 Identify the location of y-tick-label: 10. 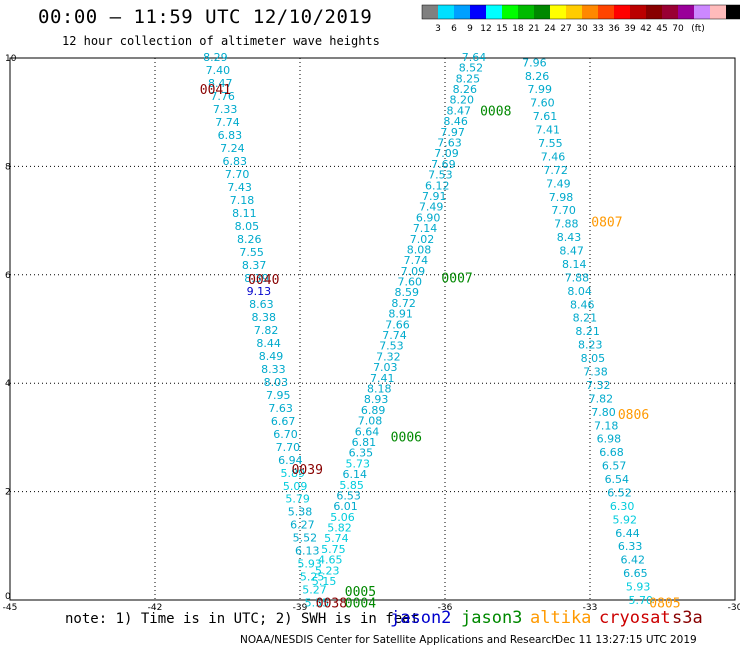
(11, 59).